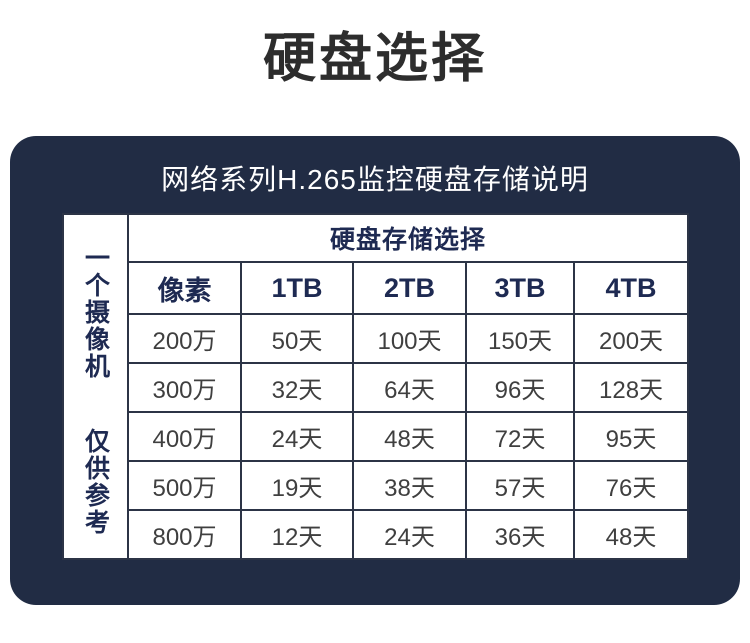 The image size is (750, 643). I want to click on table-row: 400万 24天 48天 72天 95天, so click(376, 436).